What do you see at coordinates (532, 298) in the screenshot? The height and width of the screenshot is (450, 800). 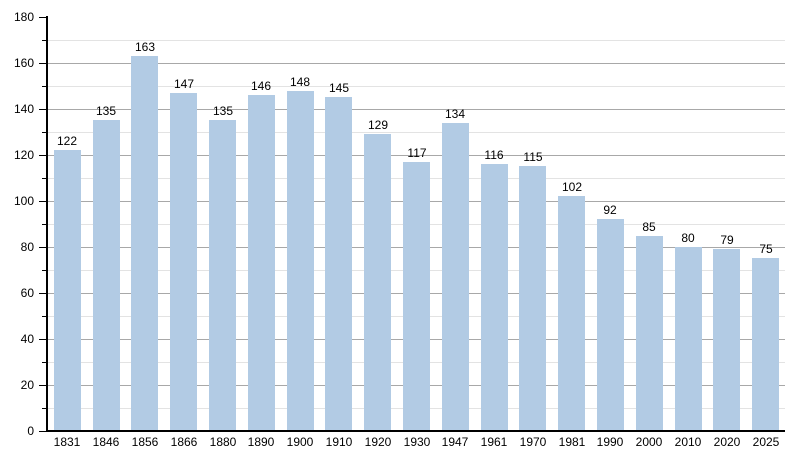 I see `bar-1970` at bounding box center [532, 298].